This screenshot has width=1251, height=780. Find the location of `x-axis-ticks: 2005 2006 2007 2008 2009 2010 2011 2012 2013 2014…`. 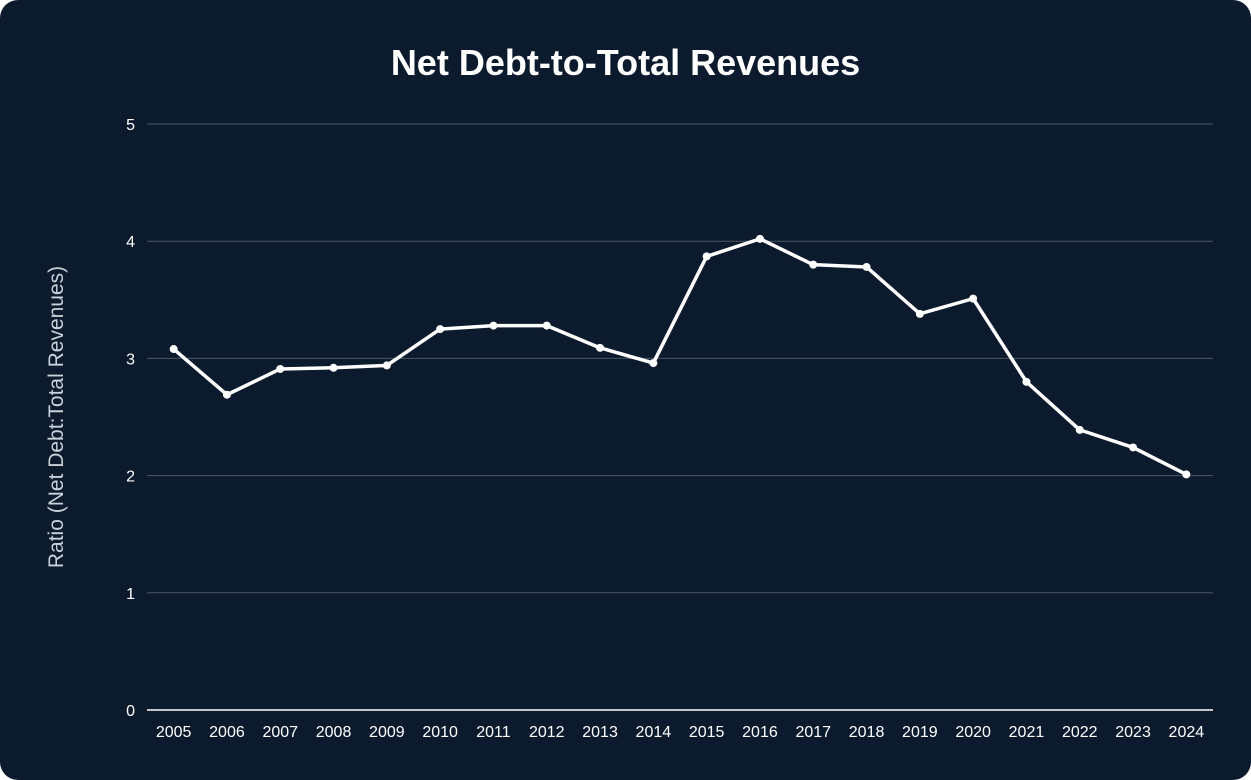

x-axis-ticks: 2005 2006 2007 2008 2009 2010 2011 2012 2013 2014… is located at coordinates (680, 732).